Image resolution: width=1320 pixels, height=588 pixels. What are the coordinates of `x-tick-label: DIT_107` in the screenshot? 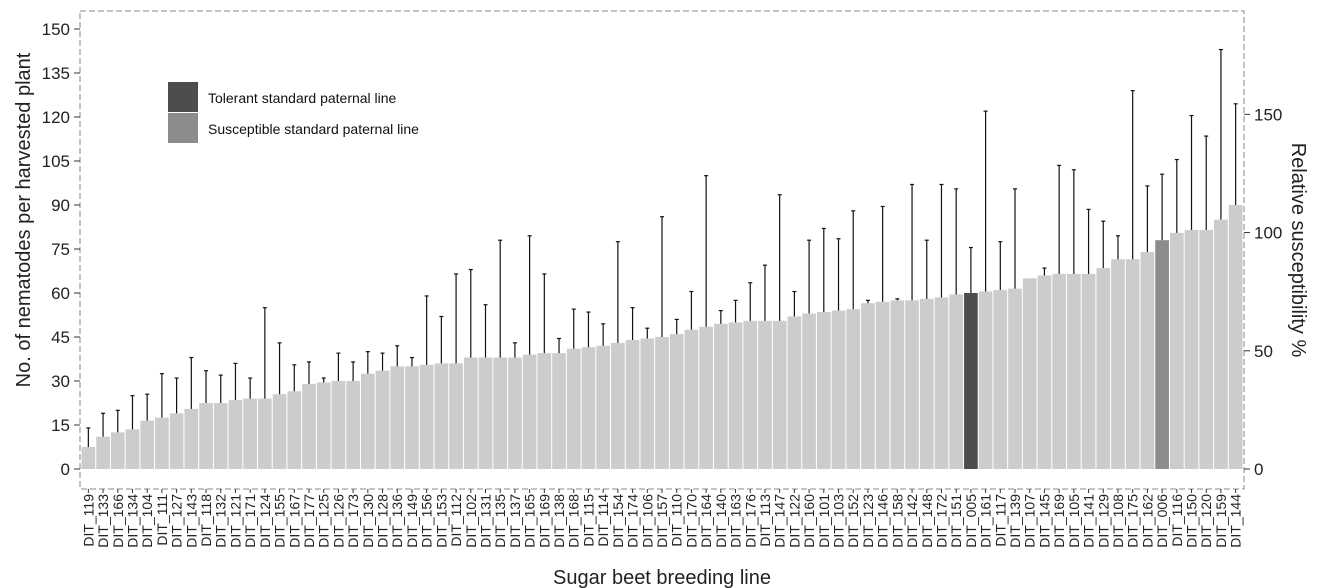 It's located at (1030, 521).